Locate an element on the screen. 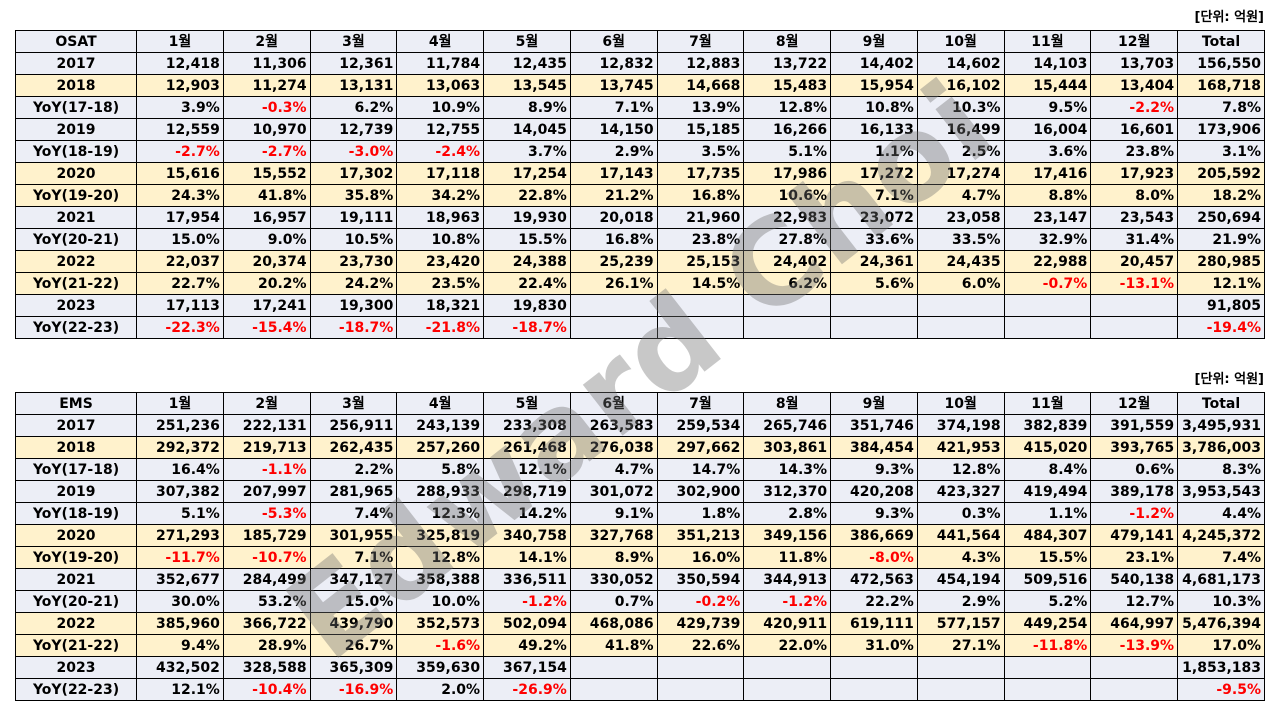 The image size is (1280, 720). data-cell: 301,955 is located at coordinates (353, 535).